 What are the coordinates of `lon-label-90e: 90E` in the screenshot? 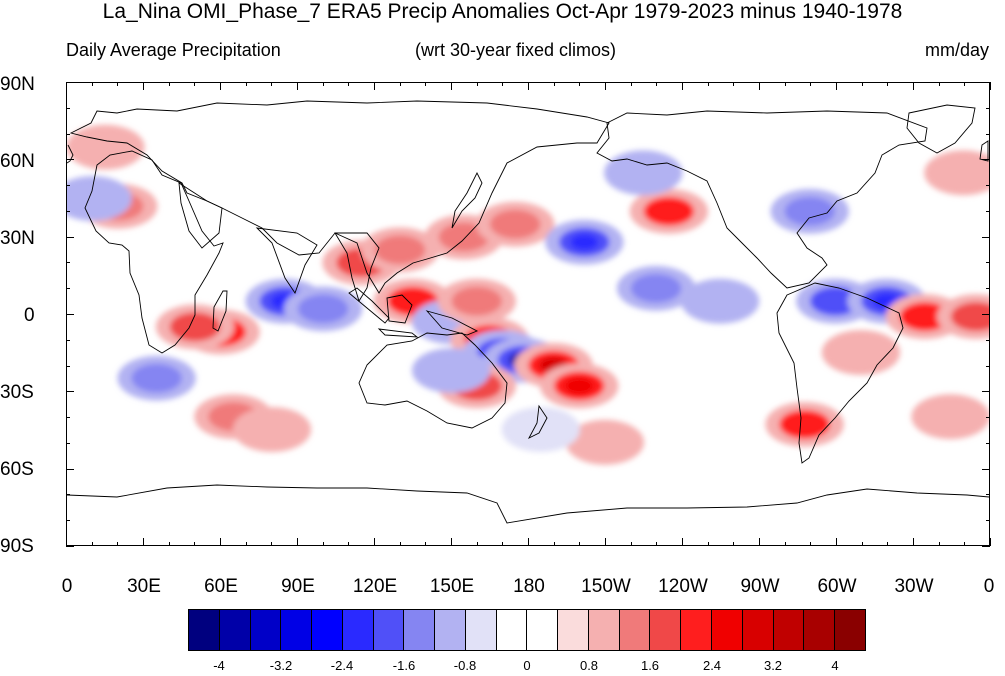 It's located at (298, 586).